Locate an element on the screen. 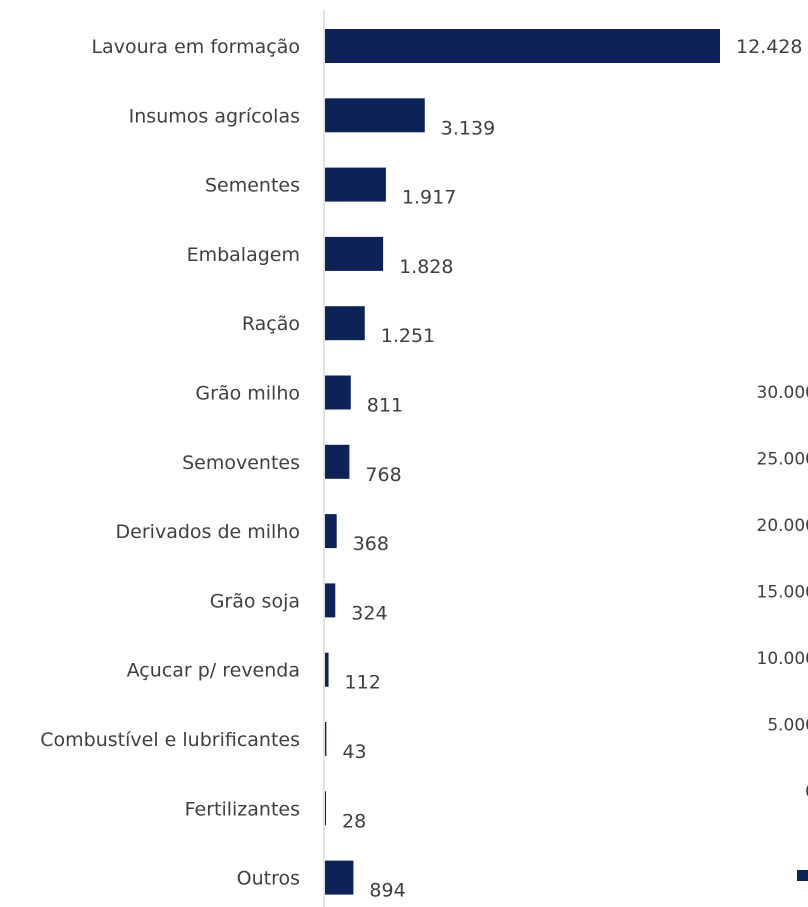 The image size is (808, 907). value-label: 811 is located at coordinates (385, 406).